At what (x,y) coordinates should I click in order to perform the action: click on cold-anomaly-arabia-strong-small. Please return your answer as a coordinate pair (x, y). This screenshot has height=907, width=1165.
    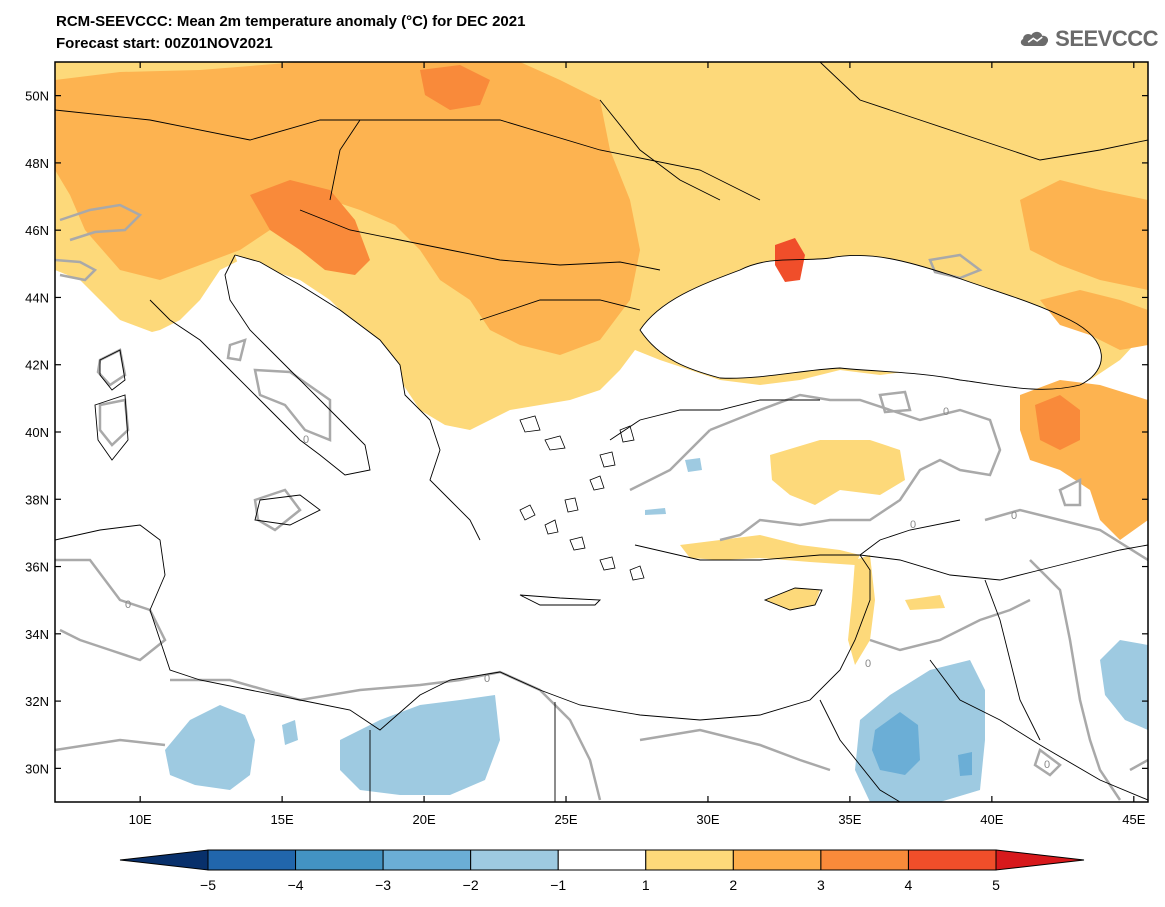
    Looking at the image, I should click on (965, 764).